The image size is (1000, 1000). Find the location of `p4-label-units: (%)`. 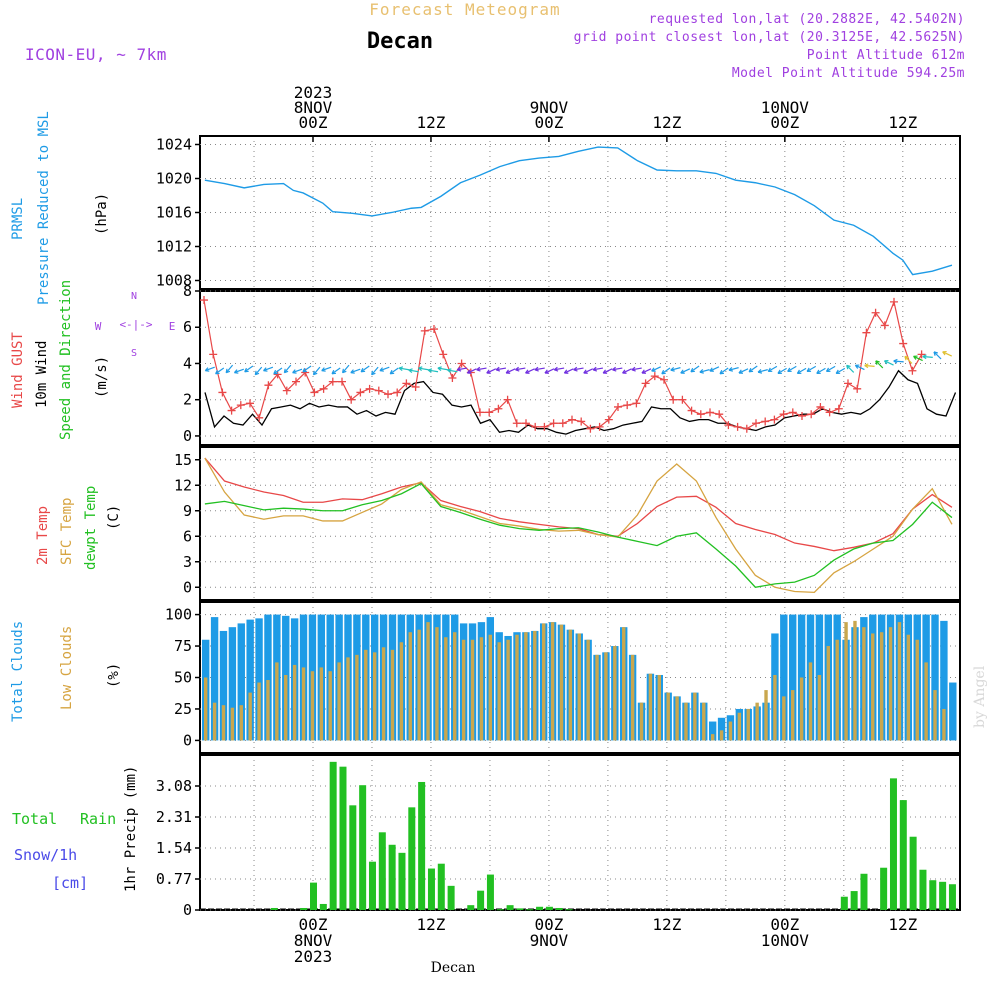

p4-label-units: (%) is located at coordinates (114, 675).